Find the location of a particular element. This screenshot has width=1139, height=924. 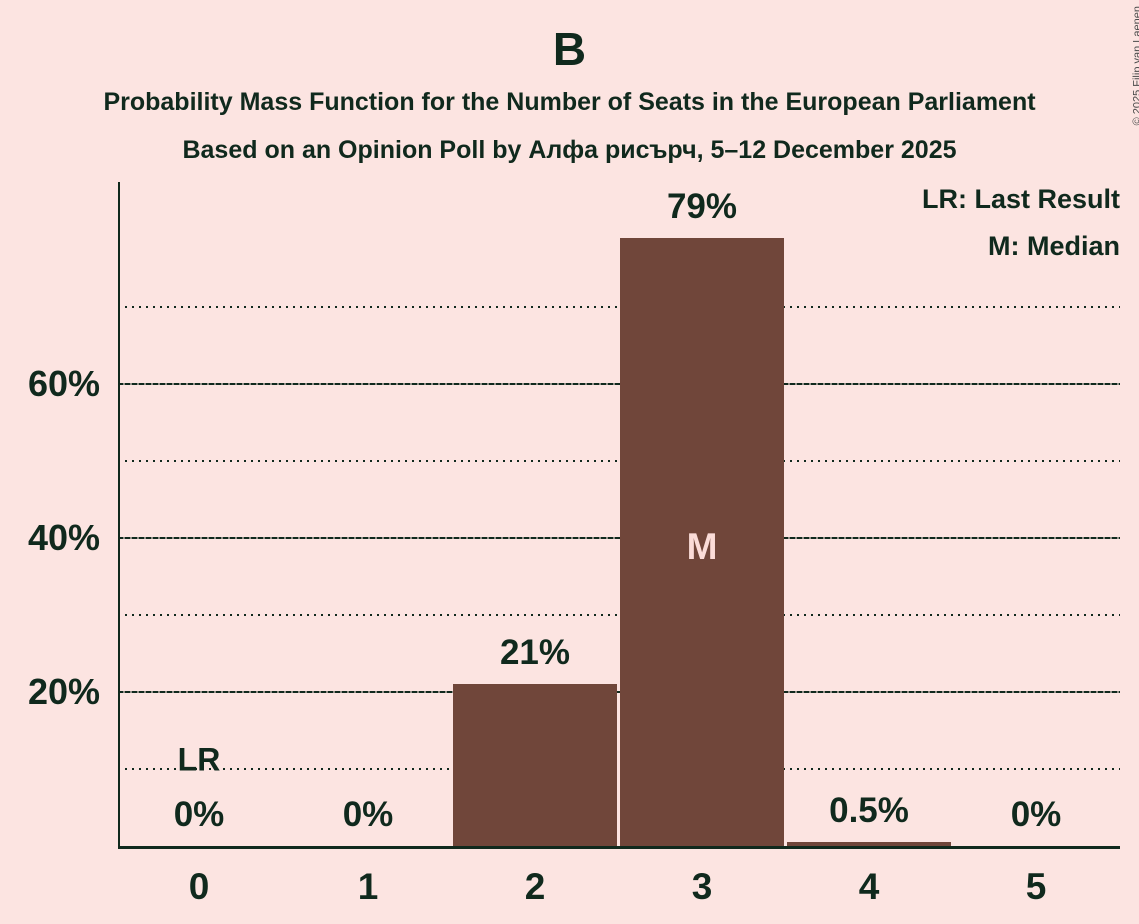

x-tick-label: 0 is located at coordinates (199, 886).